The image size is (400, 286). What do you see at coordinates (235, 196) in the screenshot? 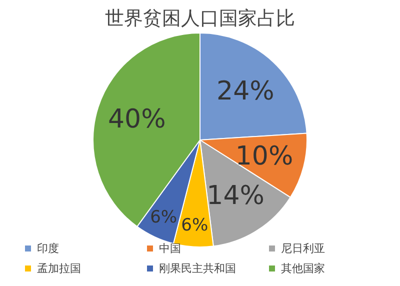
I see `data-label: 14%` at bounding box center [235, 196].